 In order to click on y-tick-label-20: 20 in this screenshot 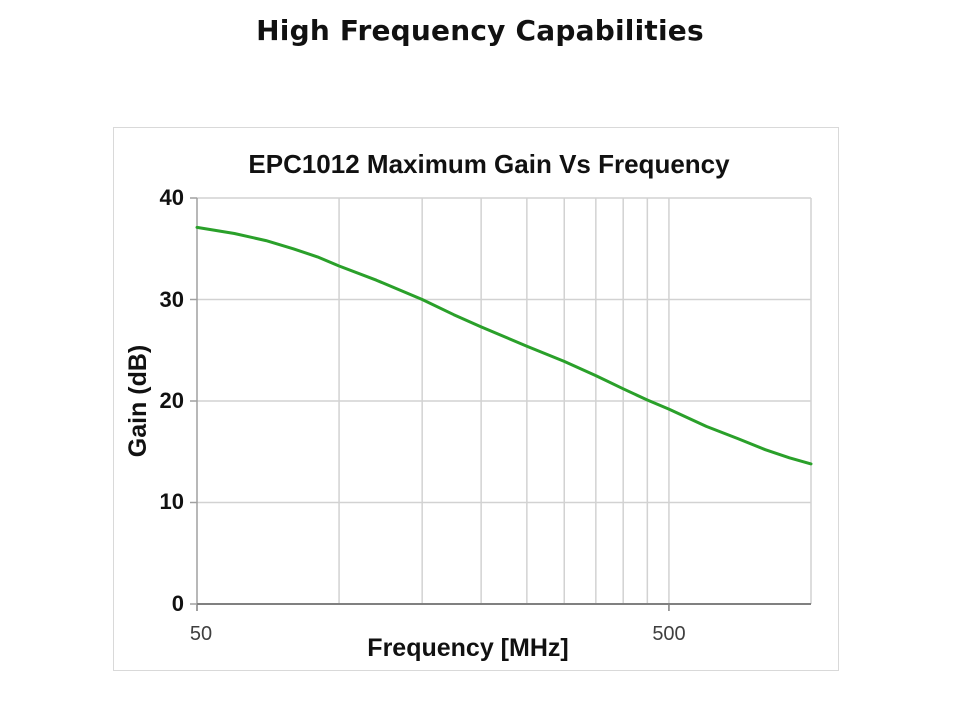, I will do `click(171, 400)`.